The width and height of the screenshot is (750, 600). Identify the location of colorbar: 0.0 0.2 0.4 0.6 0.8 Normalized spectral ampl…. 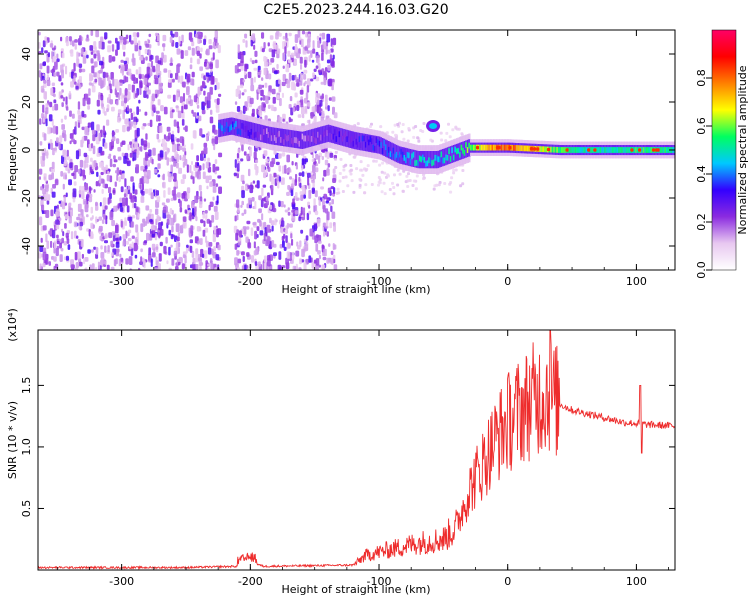
(722, 154).